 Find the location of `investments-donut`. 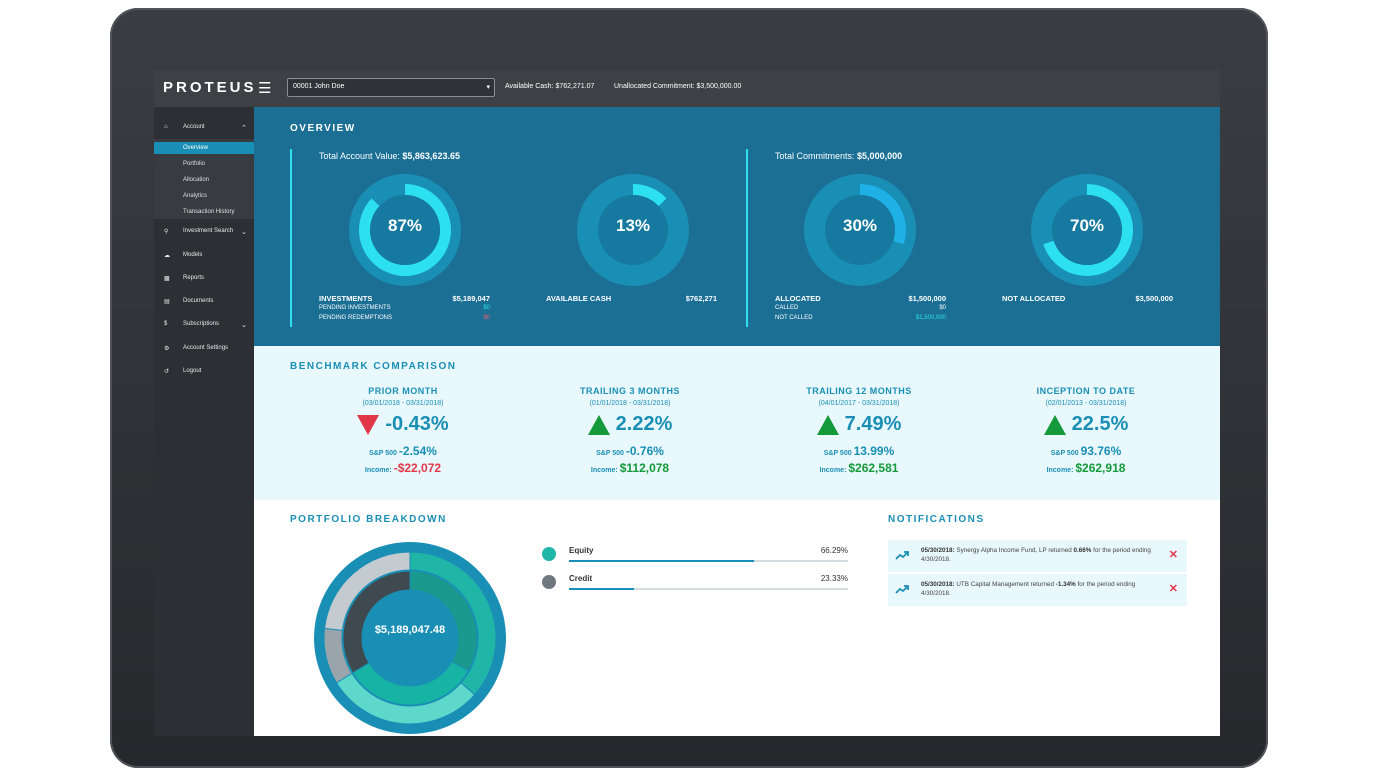

investments-donut is located at coordinates (405, 230).